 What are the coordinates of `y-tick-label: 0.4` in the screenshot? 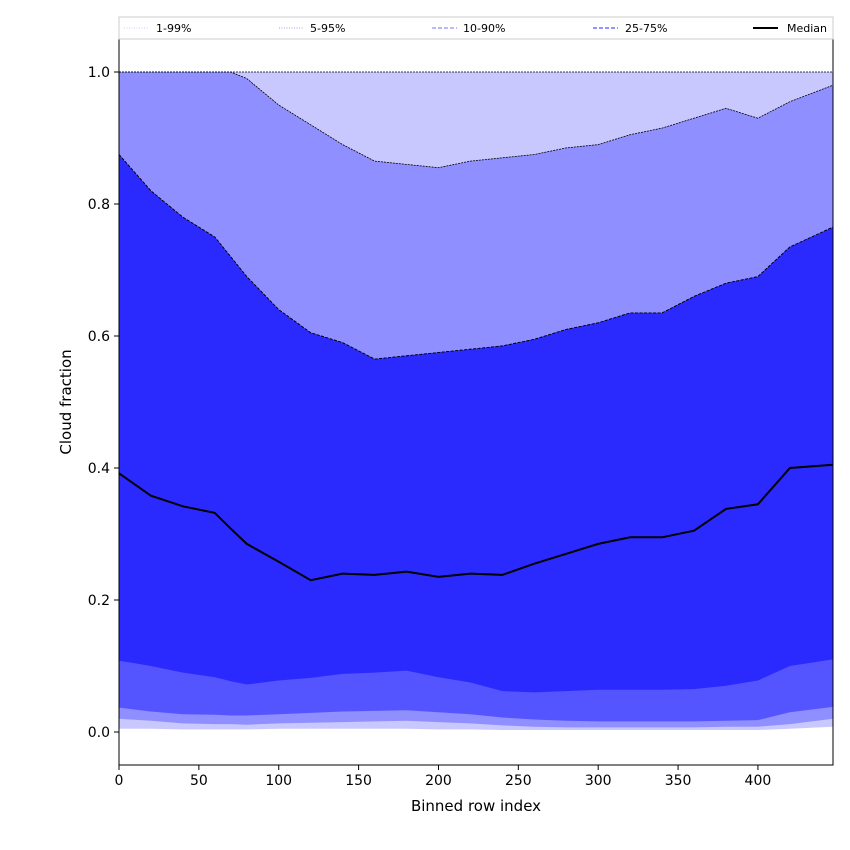 It's located at (99, 469).